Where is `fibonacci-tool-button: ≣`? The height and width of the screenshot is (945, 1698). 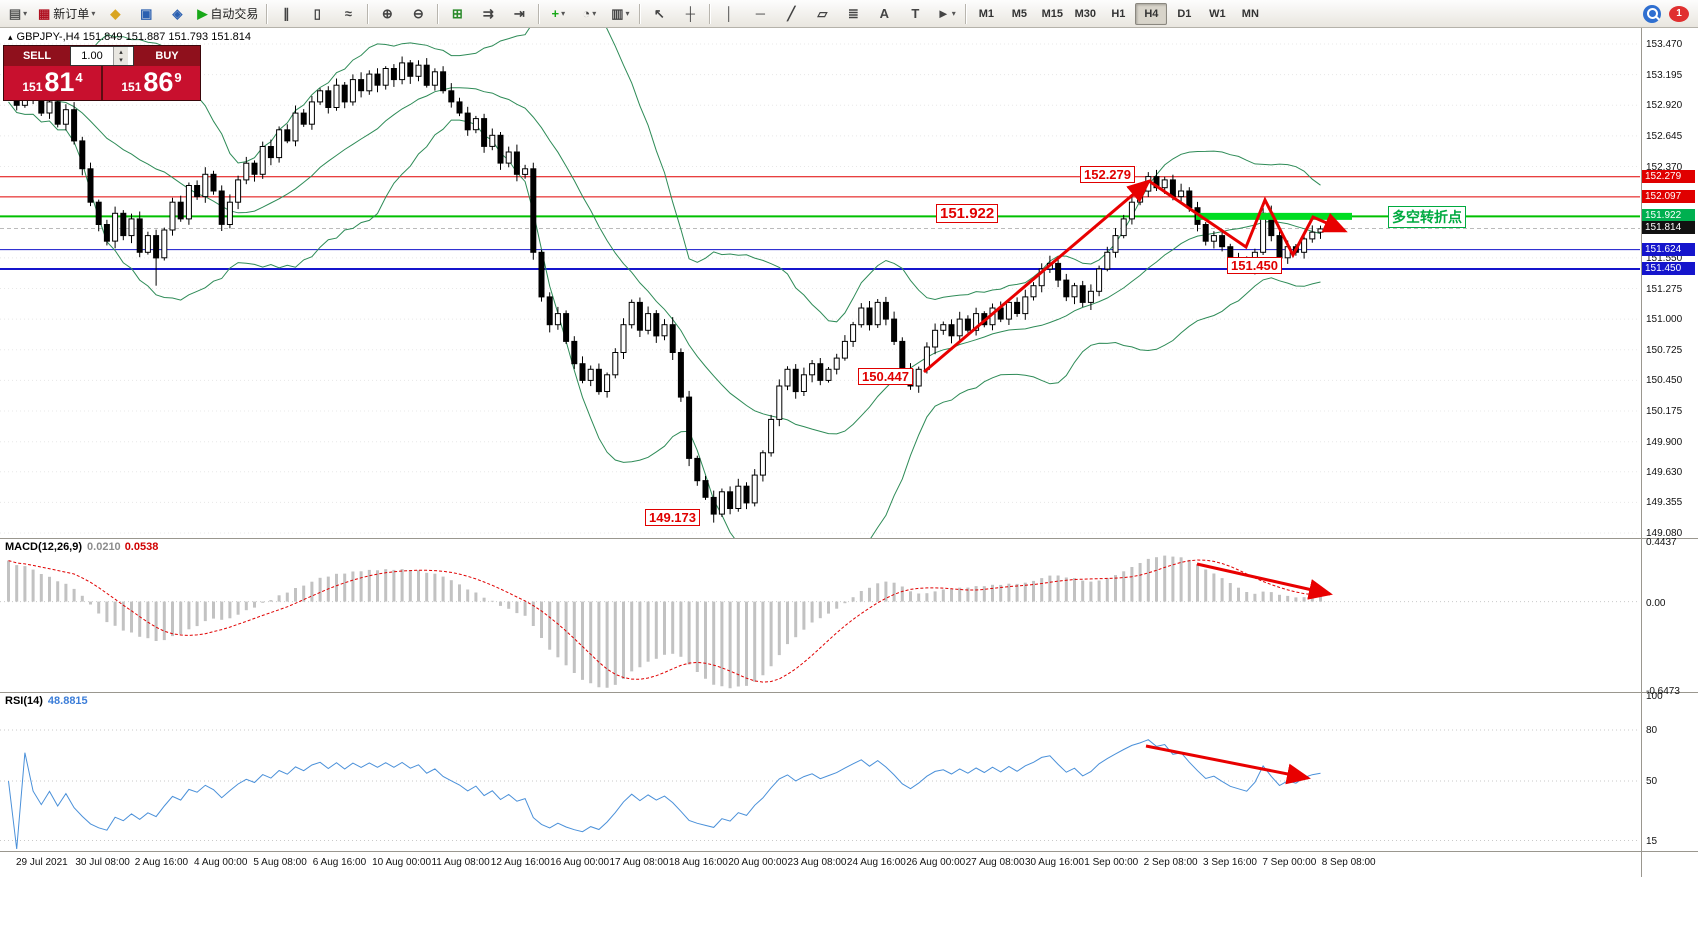 fibonacci-tool-button: ≣ is located at coordinates (853, 14).